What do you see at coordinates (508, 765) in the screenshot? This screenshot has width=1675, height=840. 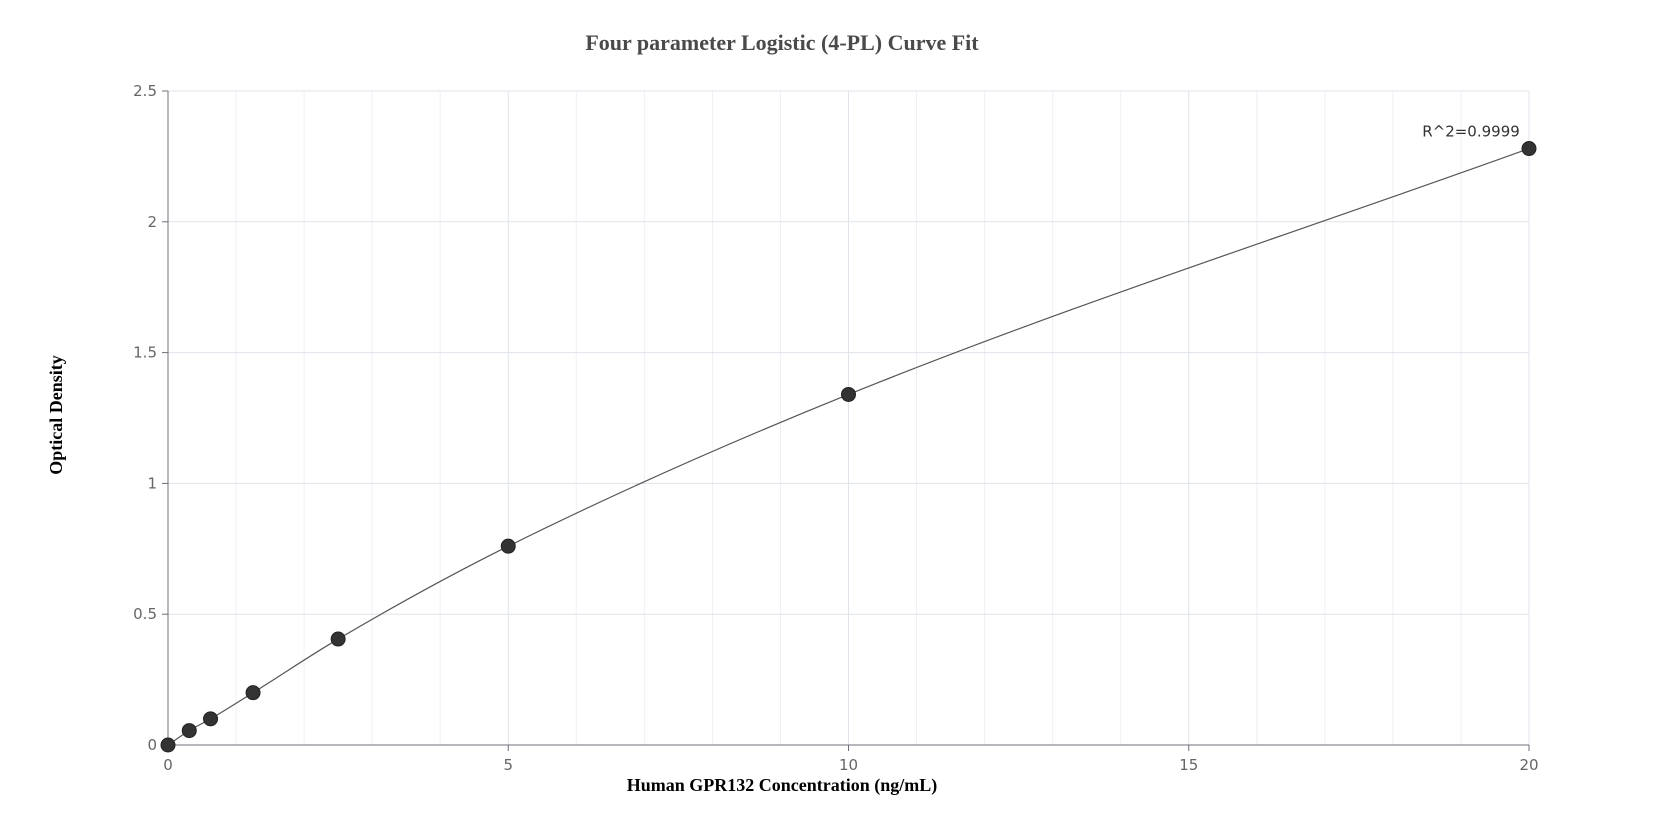 I see `x-tick-label: 5` at bounding box center [508, 765].